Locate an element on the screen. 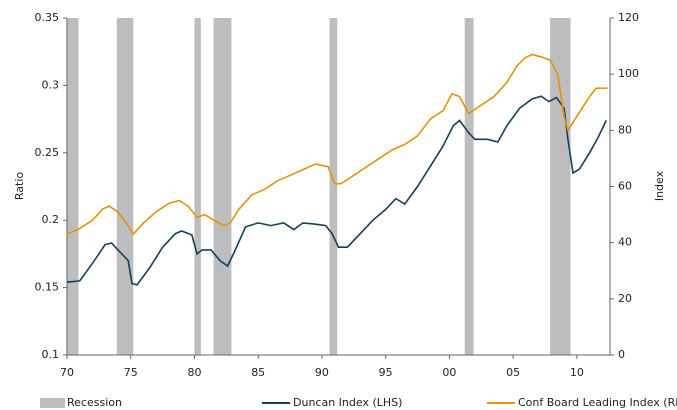 The width and height of the screenshot is (677, 410). x-tick-label: 10 is located at coordinates (577, 372).